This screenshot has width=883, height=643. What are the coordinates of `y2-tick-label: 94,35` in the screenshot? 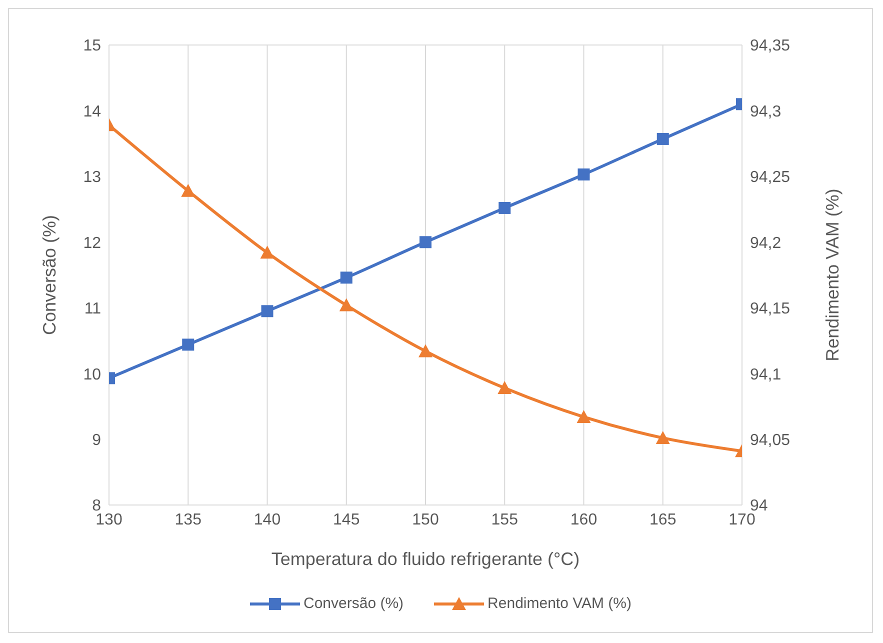 It's located at (770, 46).